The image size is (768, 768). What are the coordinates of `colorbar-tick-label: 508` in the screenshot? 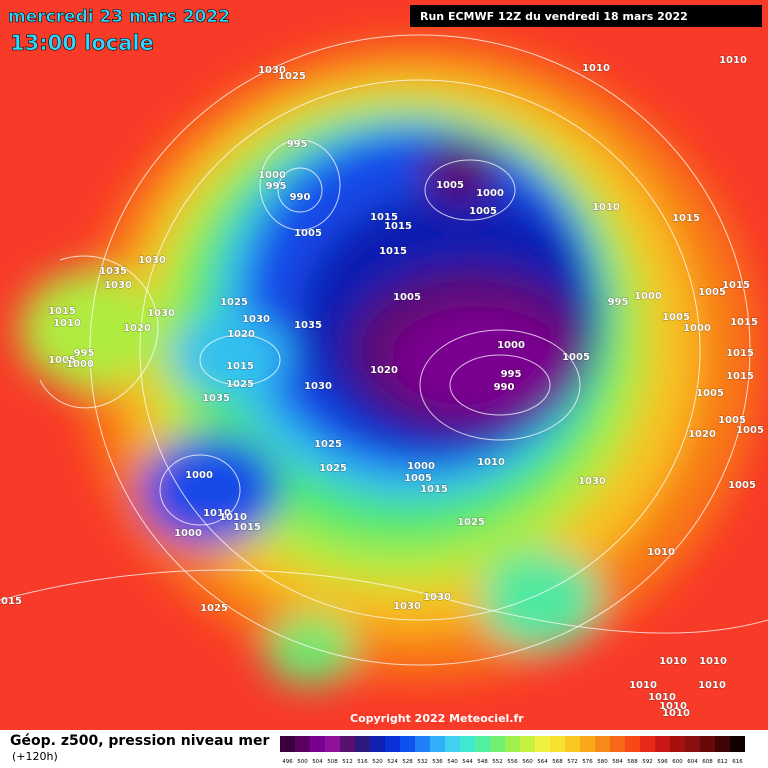 It's located at (332, 762).